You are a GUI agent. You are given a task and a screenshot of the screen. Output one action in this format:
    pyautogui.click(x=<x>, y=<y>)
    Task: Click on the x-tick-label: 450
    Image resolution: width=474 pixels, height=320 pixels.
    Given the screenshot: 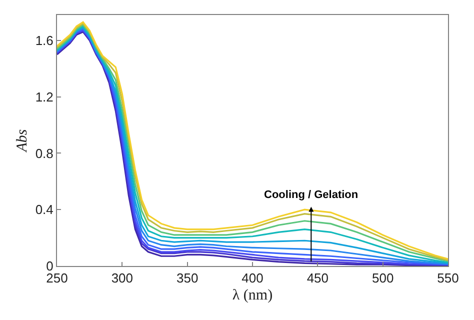 What is the action you would take?
    pyautogui.click(x=317, y=278)
    